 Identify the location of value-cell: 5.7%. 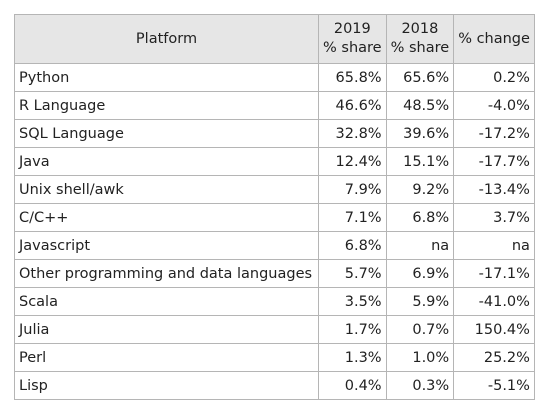
(352, 273).